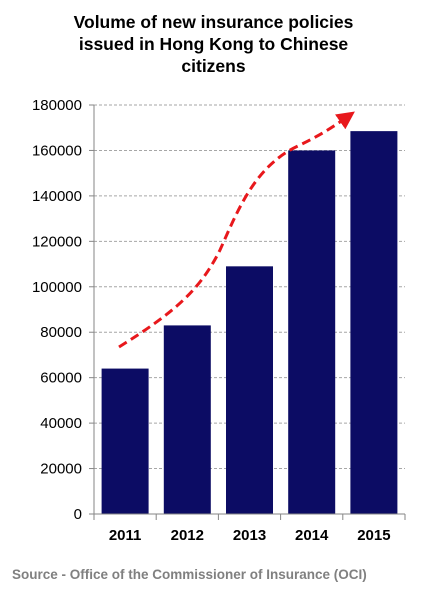  What do you see at coordinates (312, 535) in the screenshot?
I see `x-tick-label: 2014` at bounding box center [312, 535].